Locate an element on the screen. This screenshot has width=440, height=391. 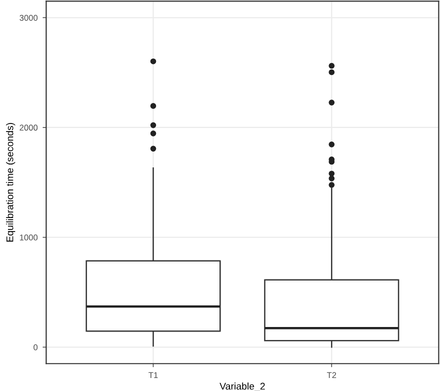
y-axis-title: Equilibration time (seconds) is located at coordinates (11, 182).